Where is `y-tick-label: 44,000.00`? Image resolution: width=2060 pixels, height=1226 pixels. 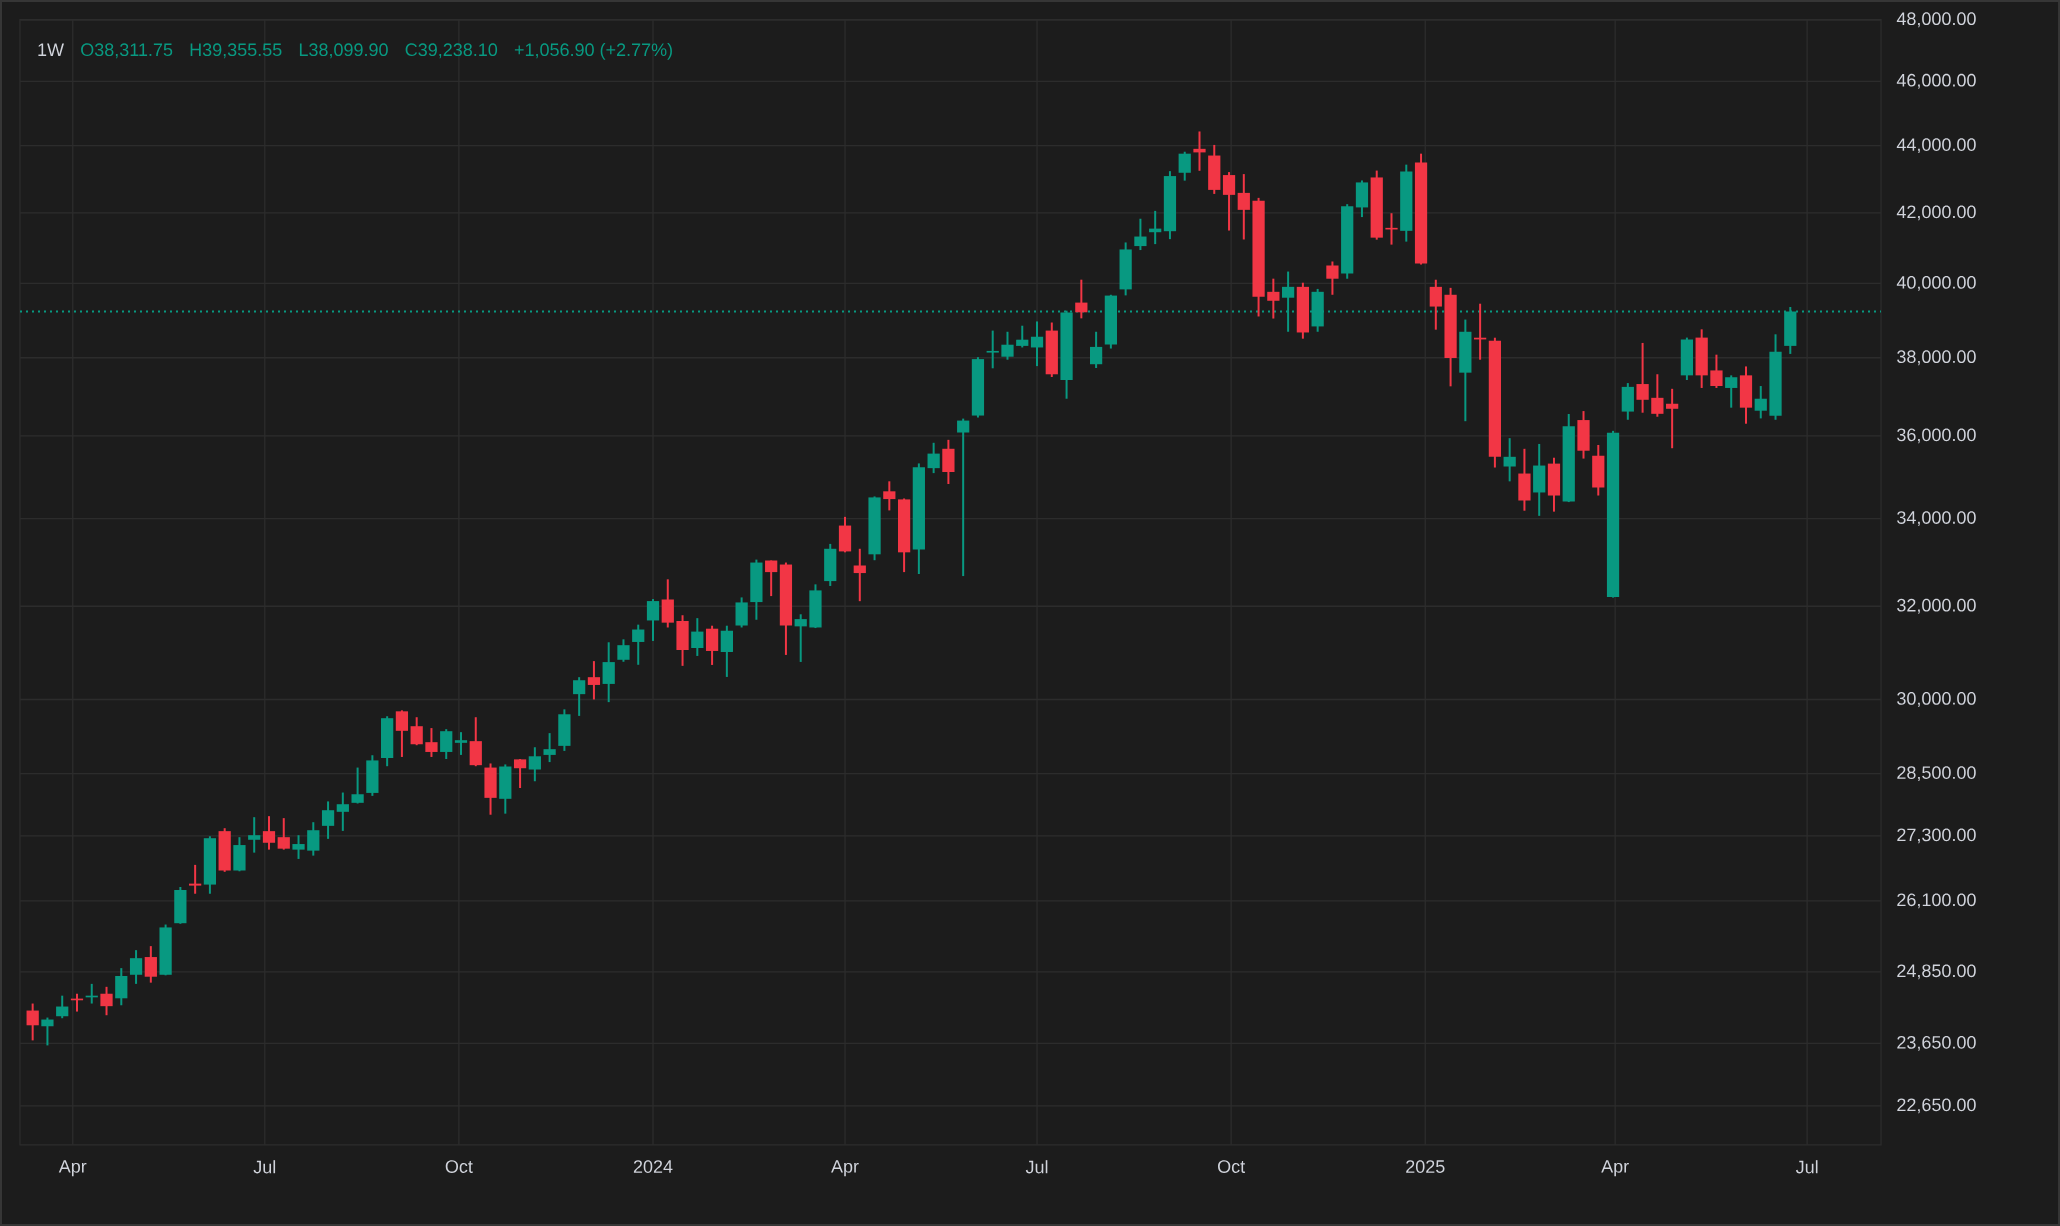
y-tick-label: 44,000.00 is located at coordinates (1936, 146).